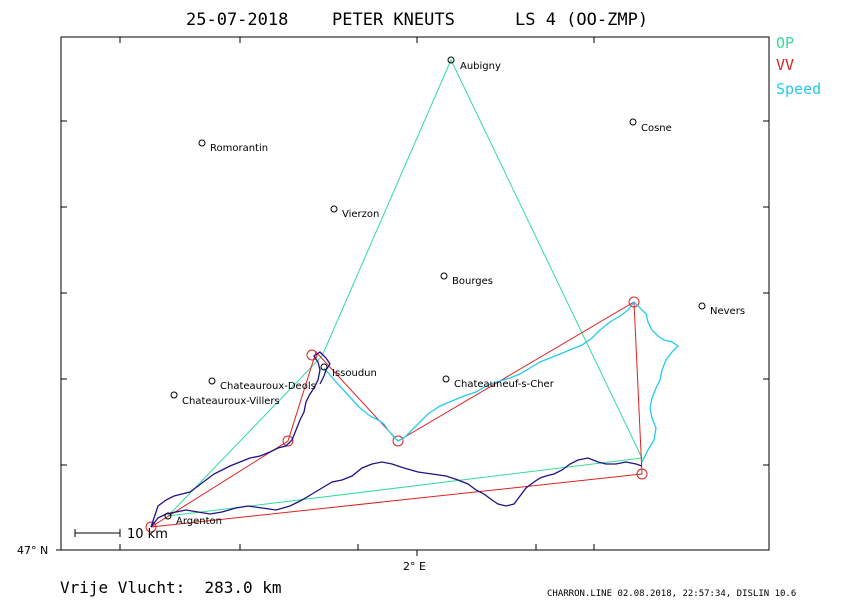 The height and width of the screenshot is (603, 853). What do you see at coordinates (472, 281) in the screenshot?
I see `city-label: Bourges` at bounding box center [472, 281].